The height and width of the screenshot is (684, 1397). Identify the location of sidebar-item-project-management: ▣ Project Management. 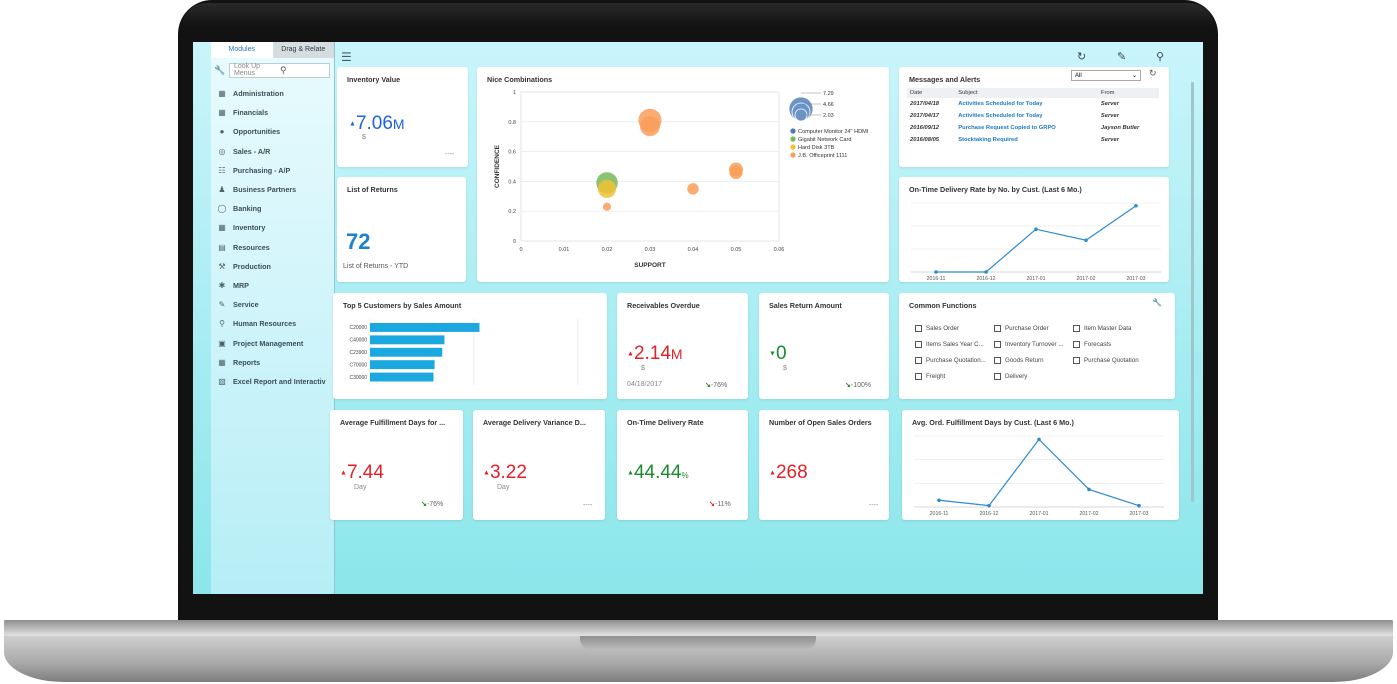
(272, 342).